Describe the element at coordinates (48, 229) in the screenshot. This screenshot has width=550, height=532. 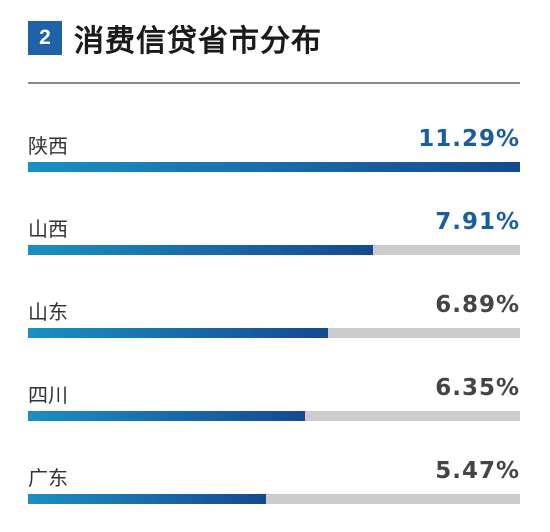
I see `bar-label: 山西` at that location.